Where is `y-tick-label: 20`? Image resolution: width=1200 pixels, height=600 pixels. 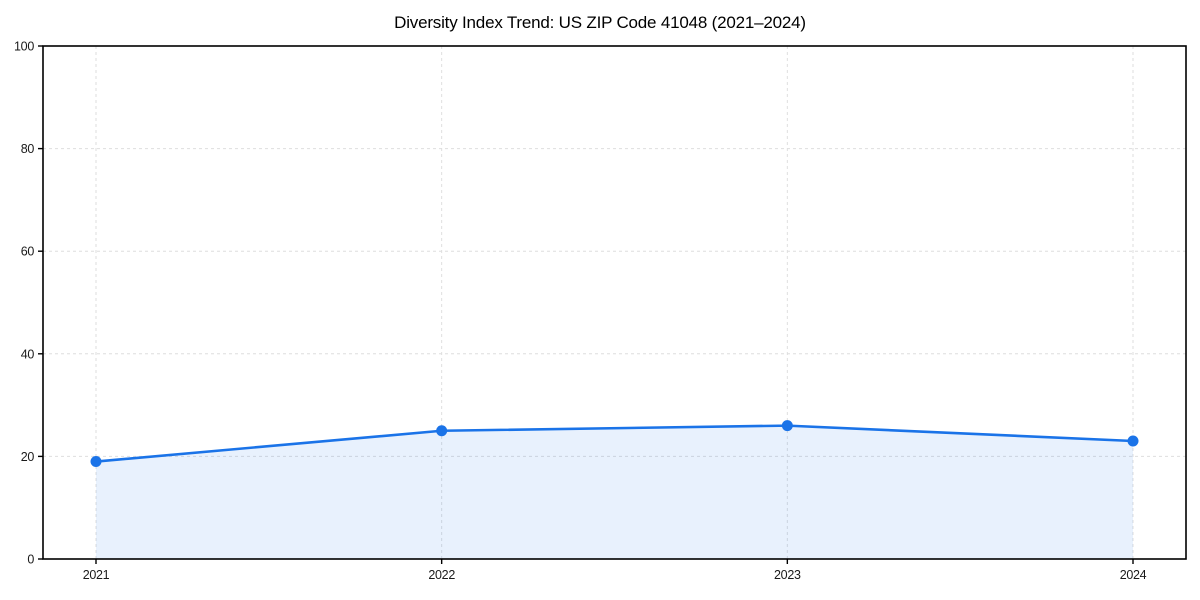 y-tick-label: 20 is located at coordinates (28, 457).